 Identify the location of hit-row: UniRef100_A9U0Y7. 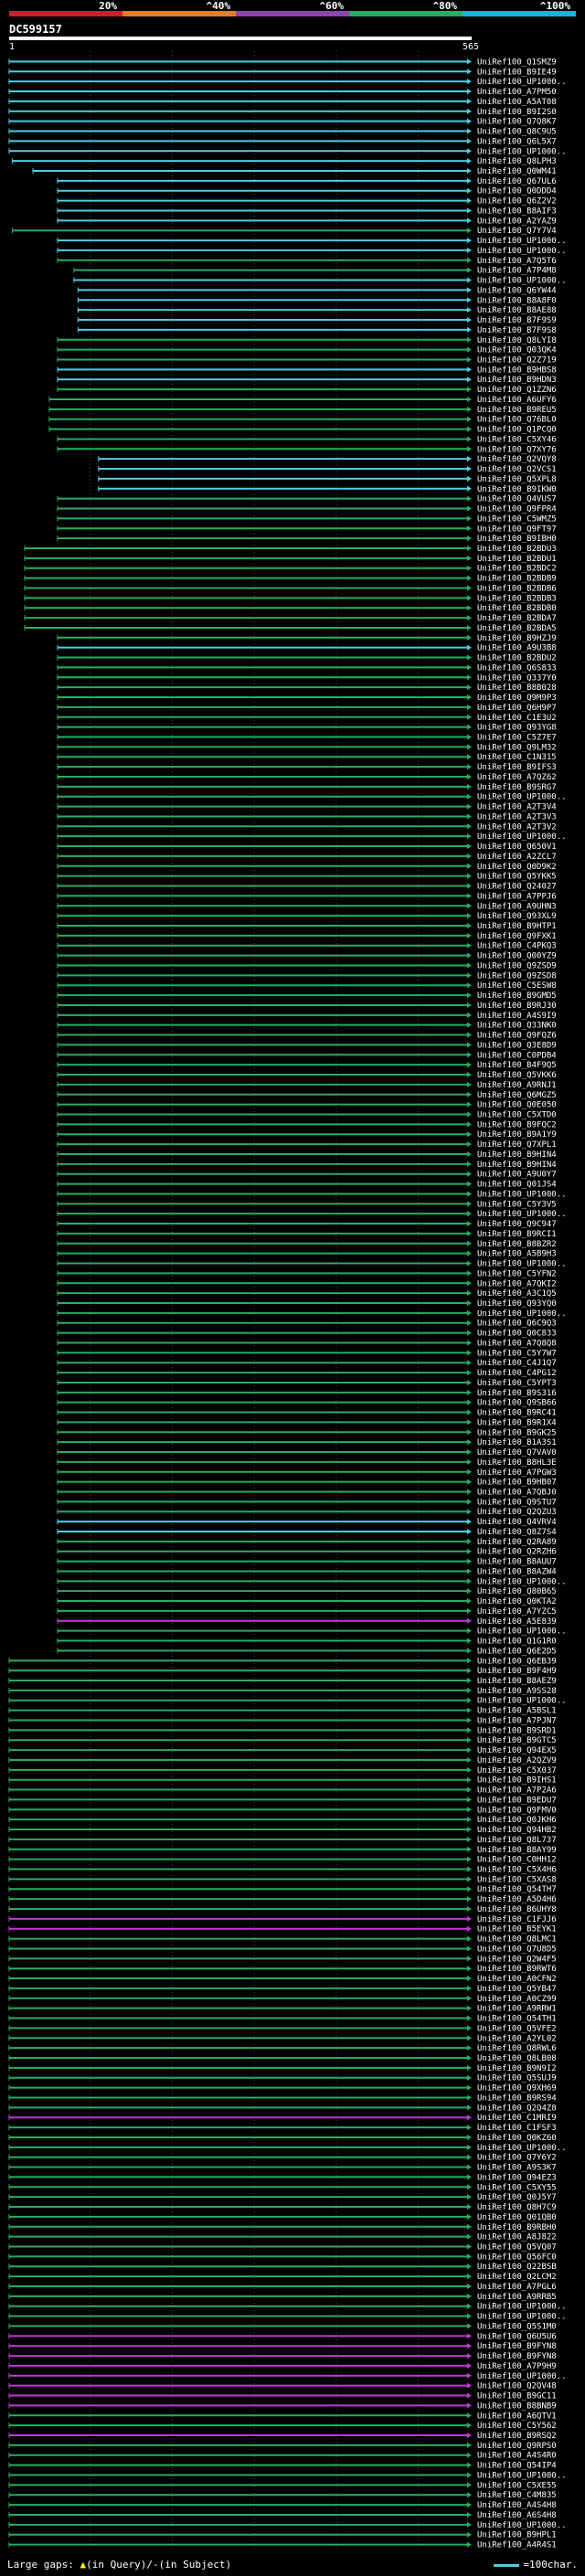
(307, 1175).